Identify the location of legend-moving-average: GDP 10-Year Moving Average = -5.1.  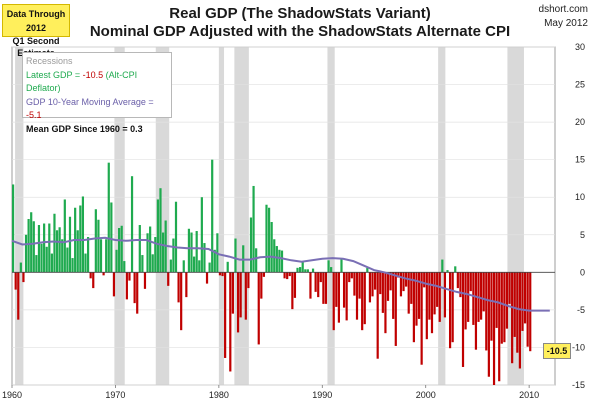
(98, 109).